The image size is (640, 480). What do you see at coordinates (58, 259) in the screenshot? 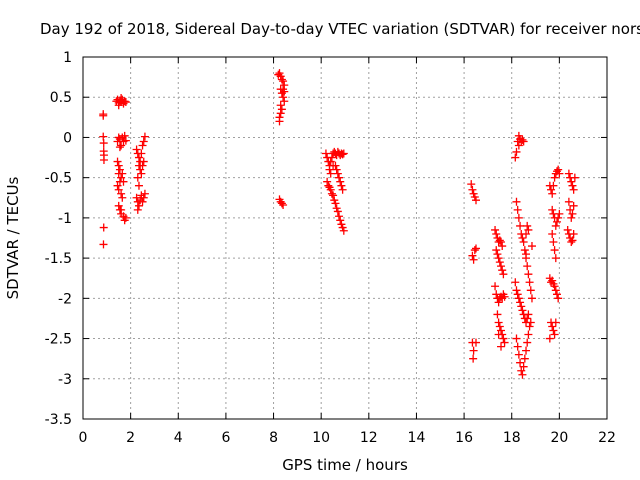
I see `y-tick-label: -1.5` at bounding box center [58, 259].